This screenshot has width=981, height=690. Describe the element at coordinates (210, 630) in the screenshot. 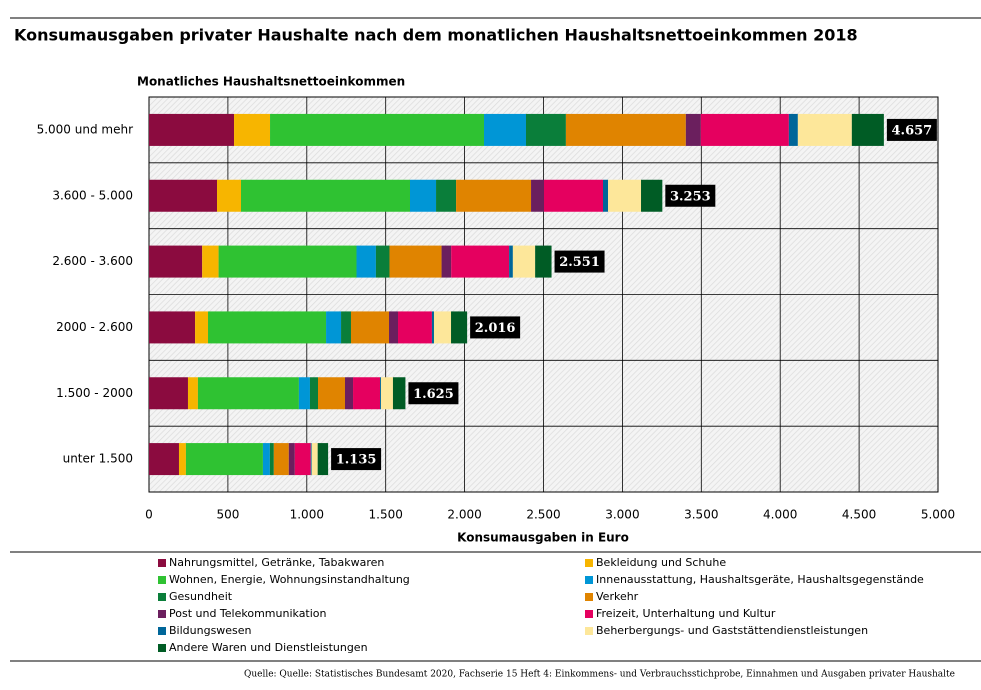

I see `legend-label: Bildungswesen` at that location.